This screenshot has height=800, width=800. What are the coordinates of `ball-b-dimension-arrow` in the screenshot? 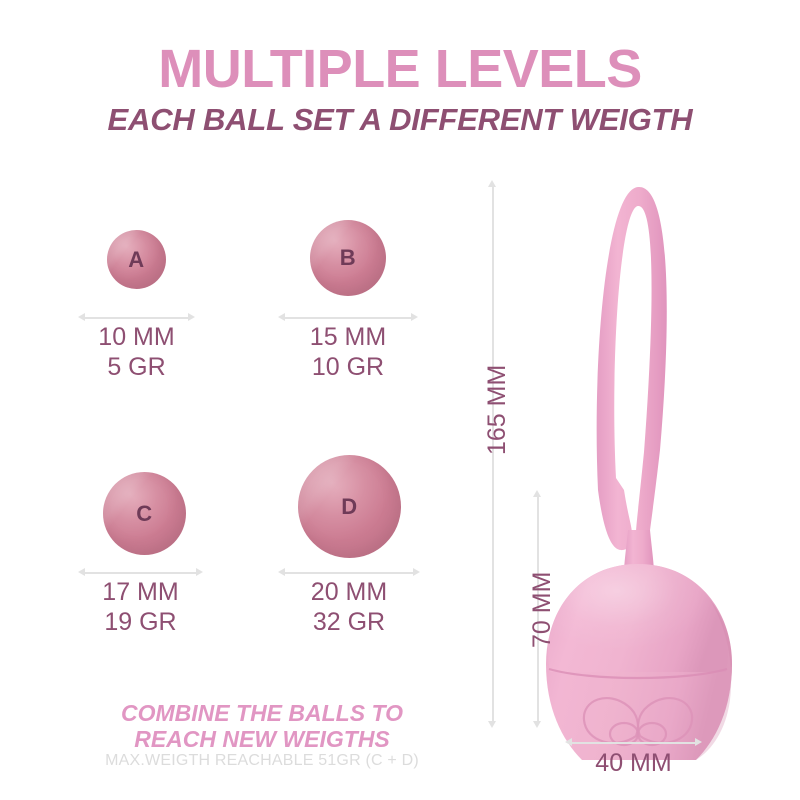 It's located at (348, 317).